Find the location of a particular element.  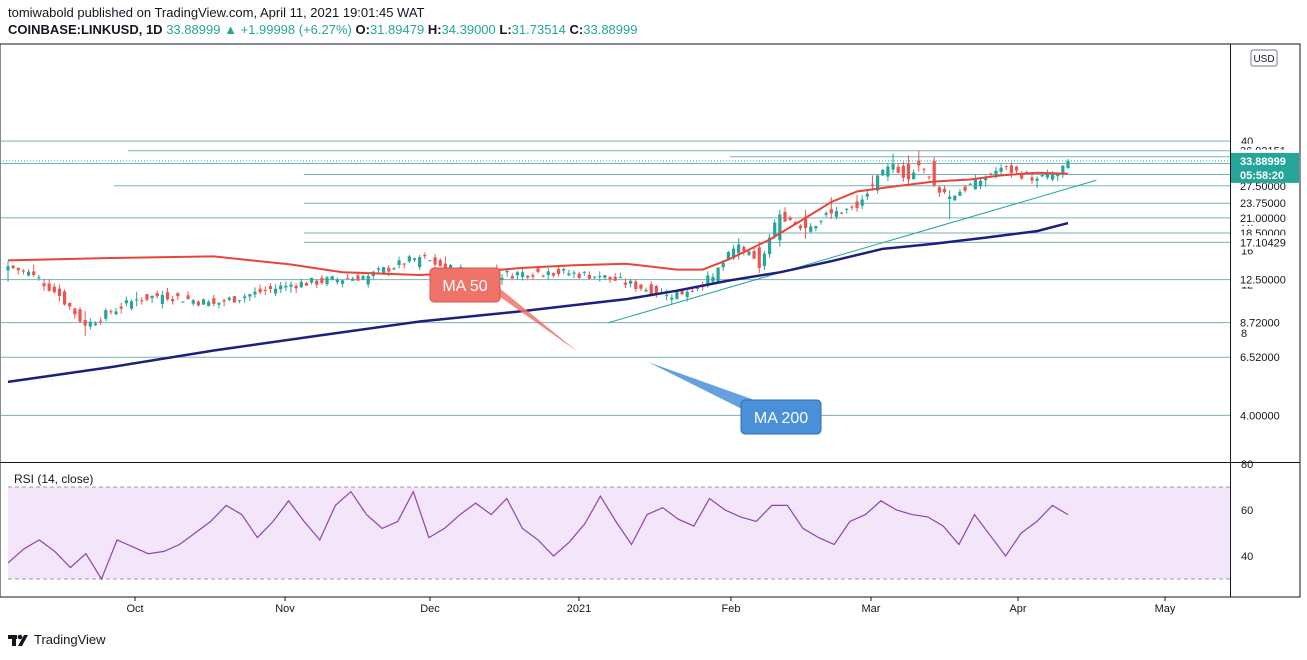

rsi-axis-tick: 40 is located at coordinates (1247, 557).